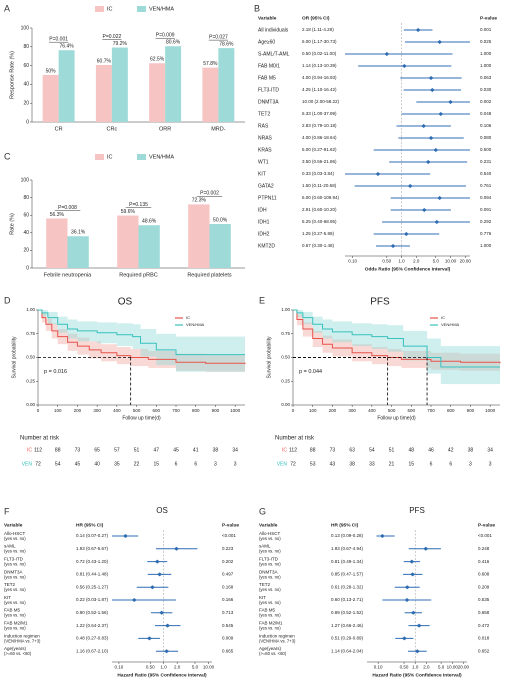  Describe the element at coordinates (451, 410) in the screenshot. I see `x-tick-label: 800` at that location.